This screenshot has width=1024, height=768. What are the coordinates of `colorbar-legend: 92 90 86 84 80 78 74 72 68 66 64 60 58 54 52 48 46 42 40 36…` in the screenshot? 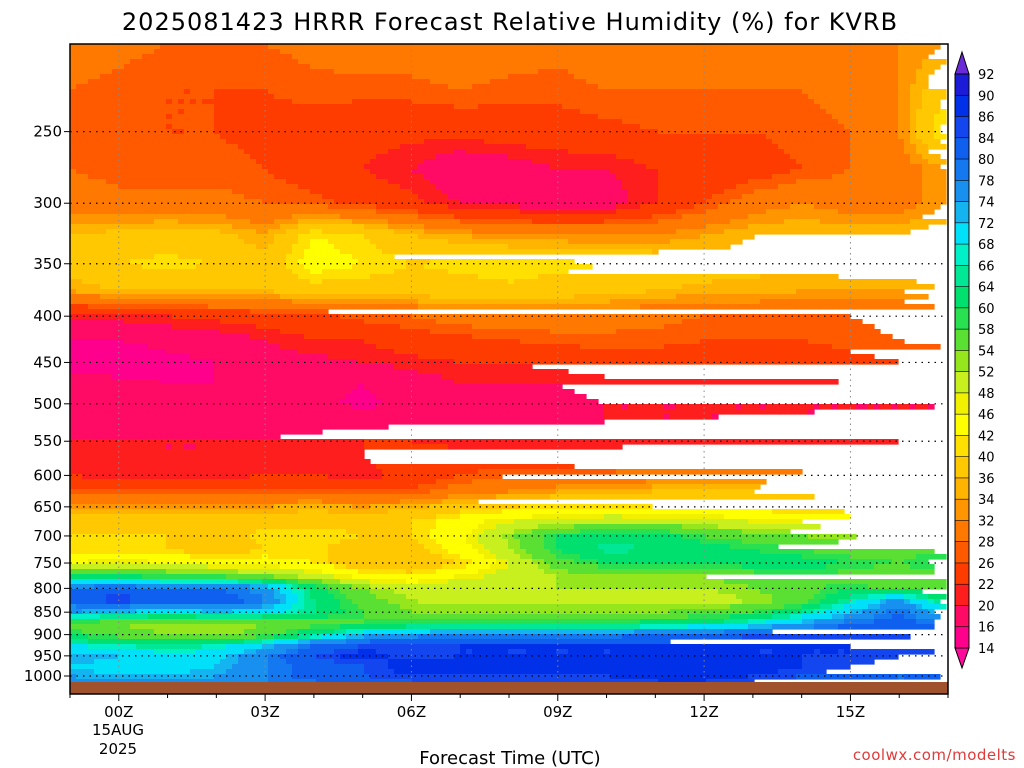 It's located at (974, 360).